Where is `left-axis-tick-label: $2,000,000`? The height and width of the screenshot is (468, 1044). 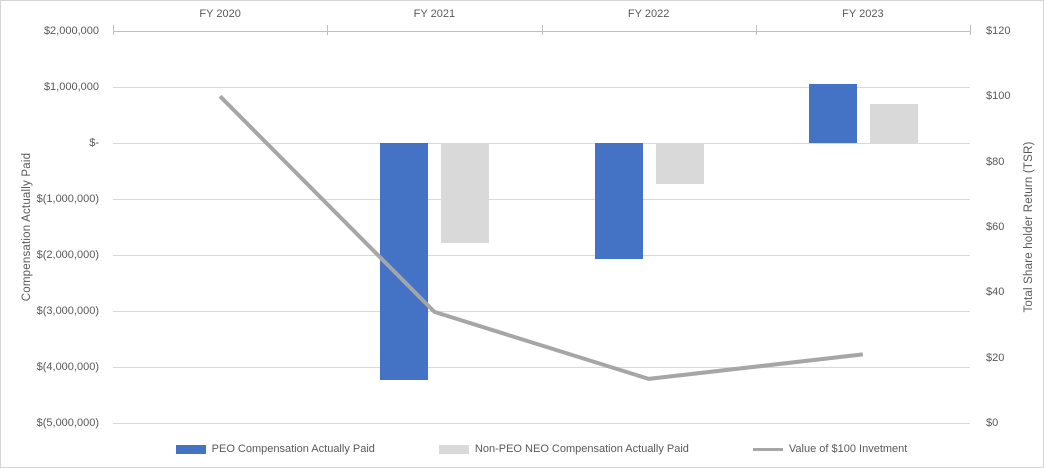 left-axis-tick-label: $2,000,000 is located at coordinates (71, 31).